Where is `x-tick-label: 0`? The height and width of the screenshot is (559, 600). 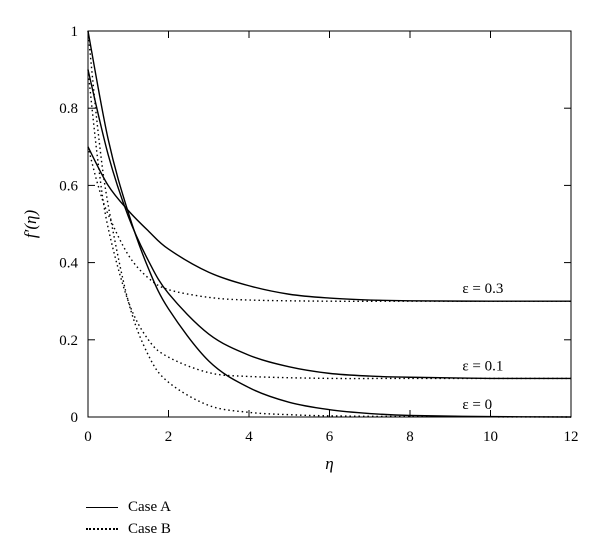 x-tick-label: 0 is located at coordinates (88, 437).